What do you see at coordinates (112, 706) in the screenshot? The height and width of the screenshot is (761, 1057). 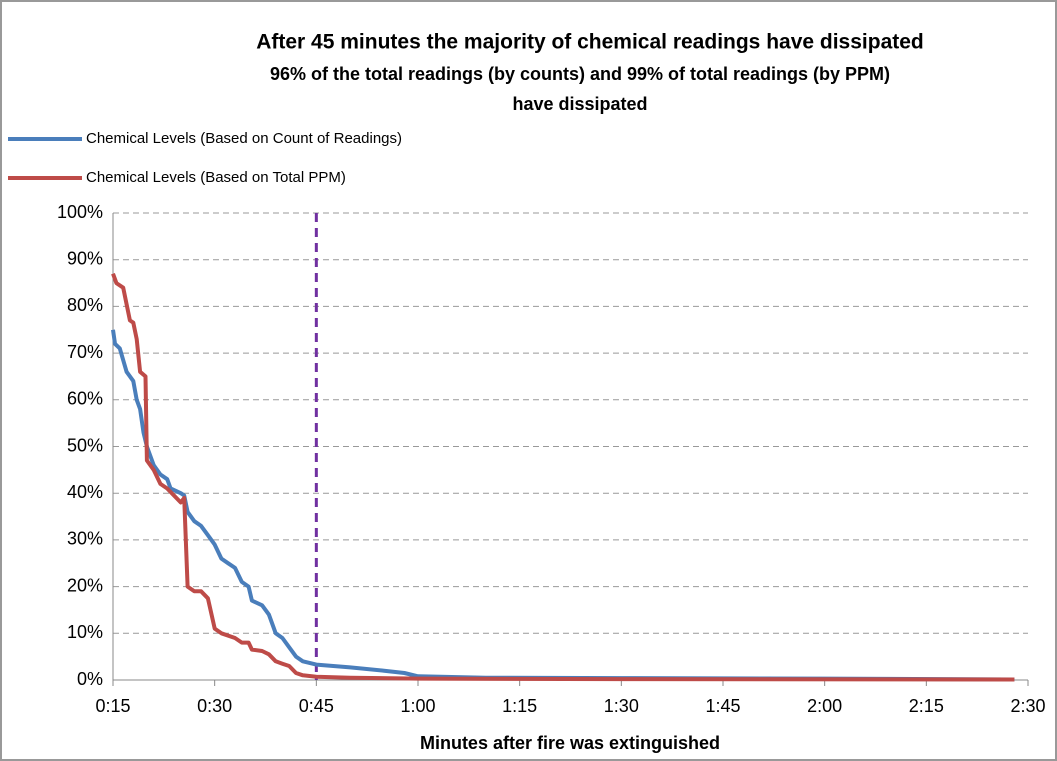 I see `x-tick-label: 0:15` at bounding box center [112, 706].